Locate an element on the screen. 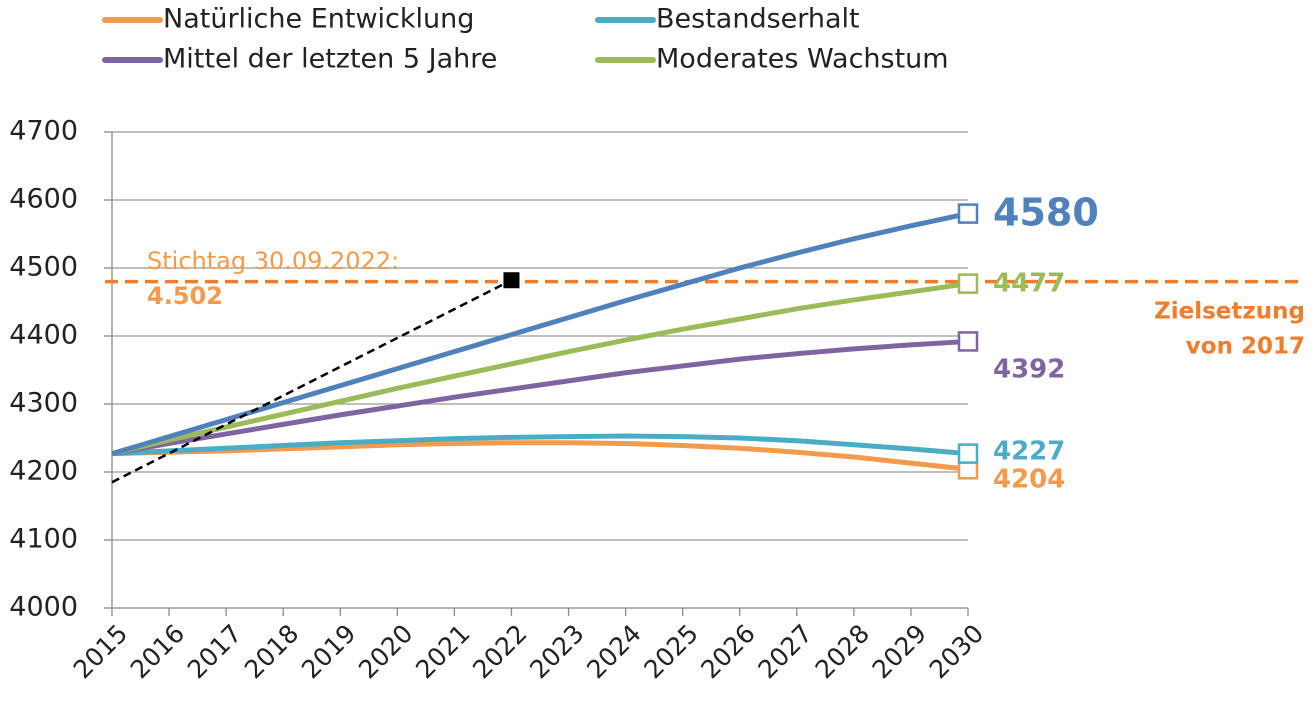  end-label: 4227 is located at coordinates (1029, 452).